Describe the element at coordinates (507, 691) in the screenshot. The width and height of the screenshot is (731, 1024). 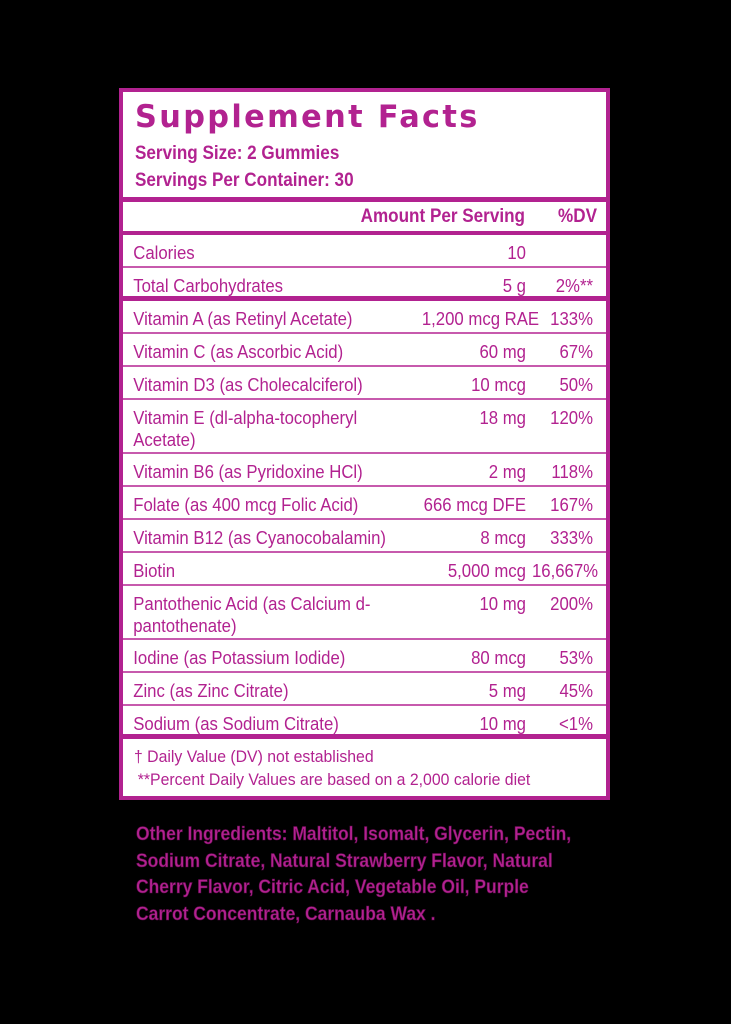
I see `nutrient-amount: 5 mg` at that location.